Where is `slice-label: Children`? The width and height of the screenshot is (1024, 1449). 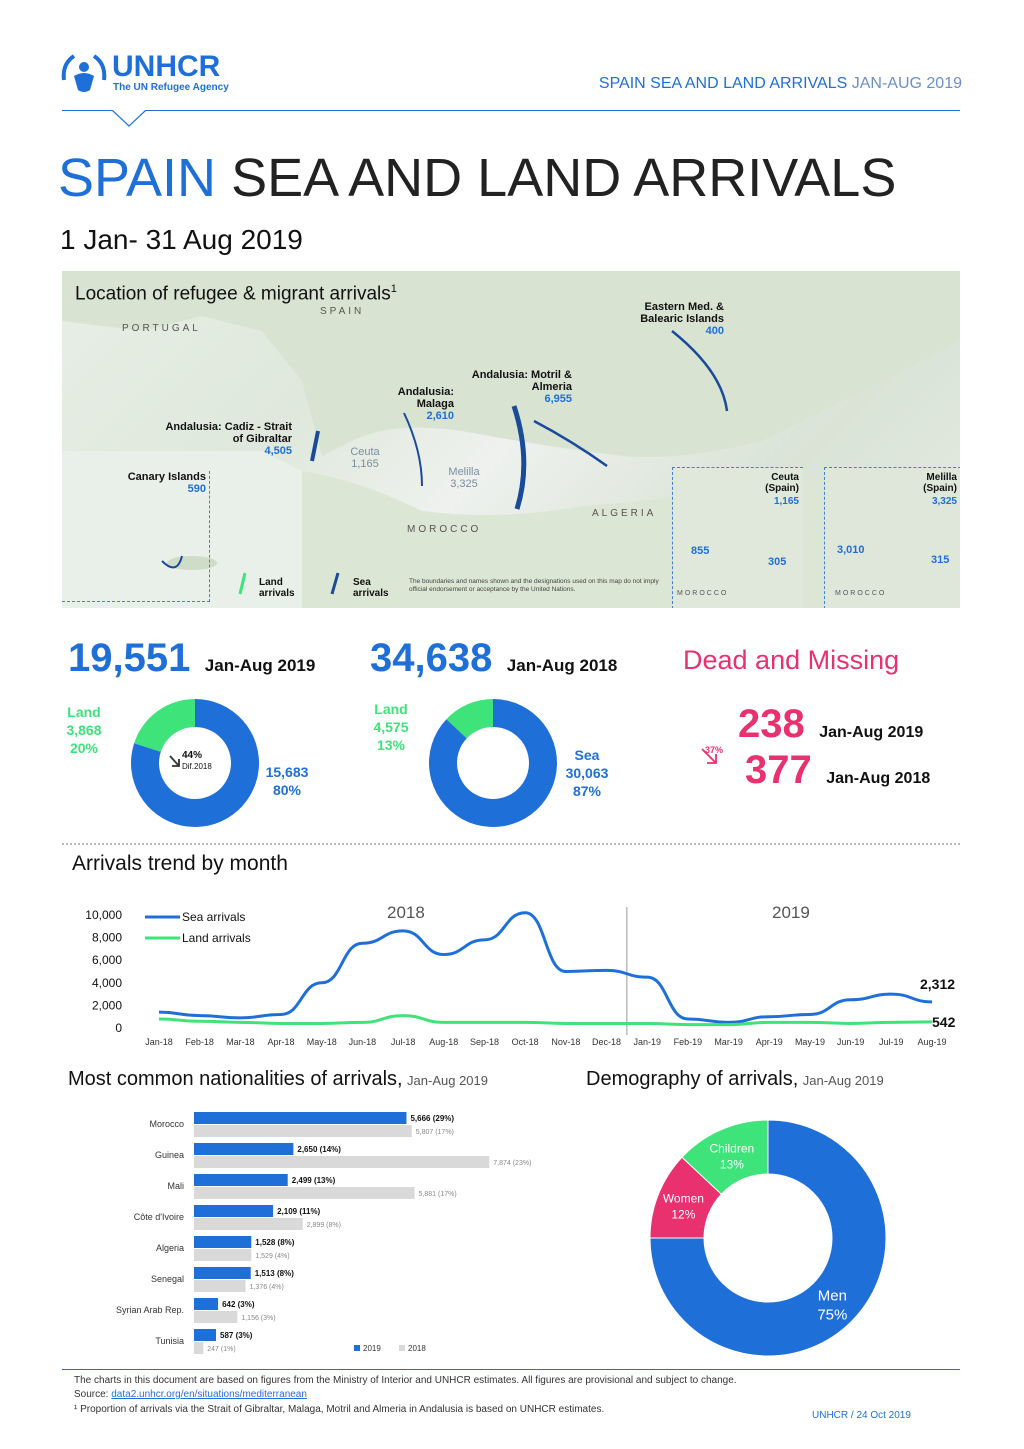
slice-label: Children is located at coordinates (732, 1148).